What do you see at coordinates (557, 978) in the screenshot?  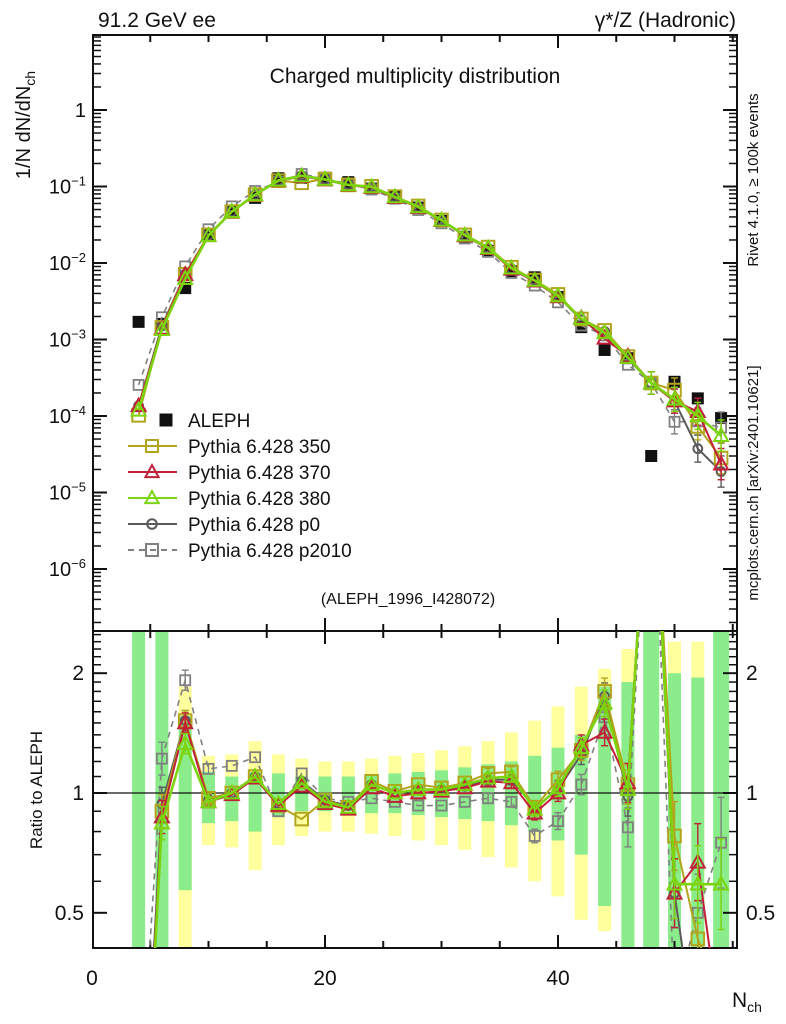 I see `x-tick-label: 40` at bounding box center [557, 978].